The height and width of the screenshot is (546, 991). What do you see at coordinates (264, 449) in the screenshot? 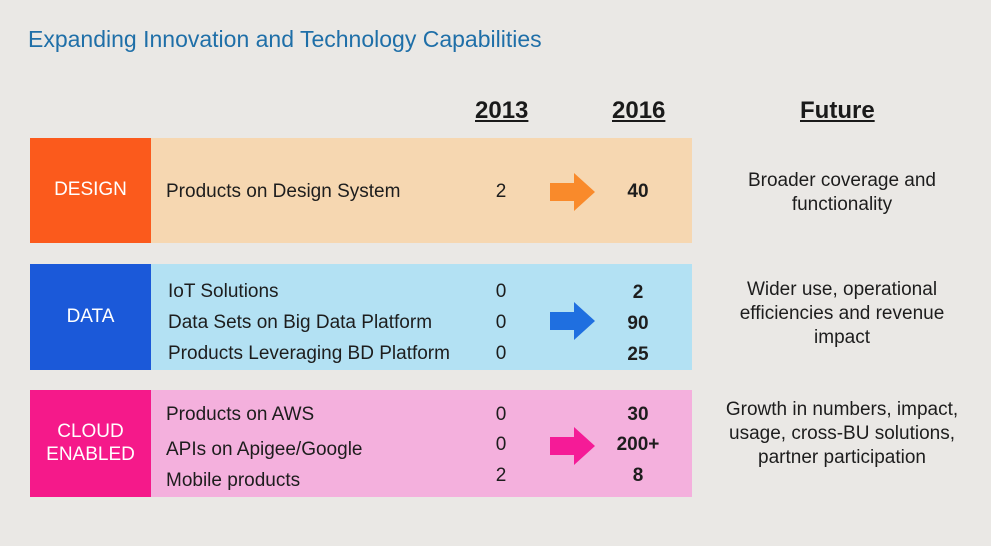
I see `list-item-name: APIs on Apigee/Google` at bounding box center [264, 449].